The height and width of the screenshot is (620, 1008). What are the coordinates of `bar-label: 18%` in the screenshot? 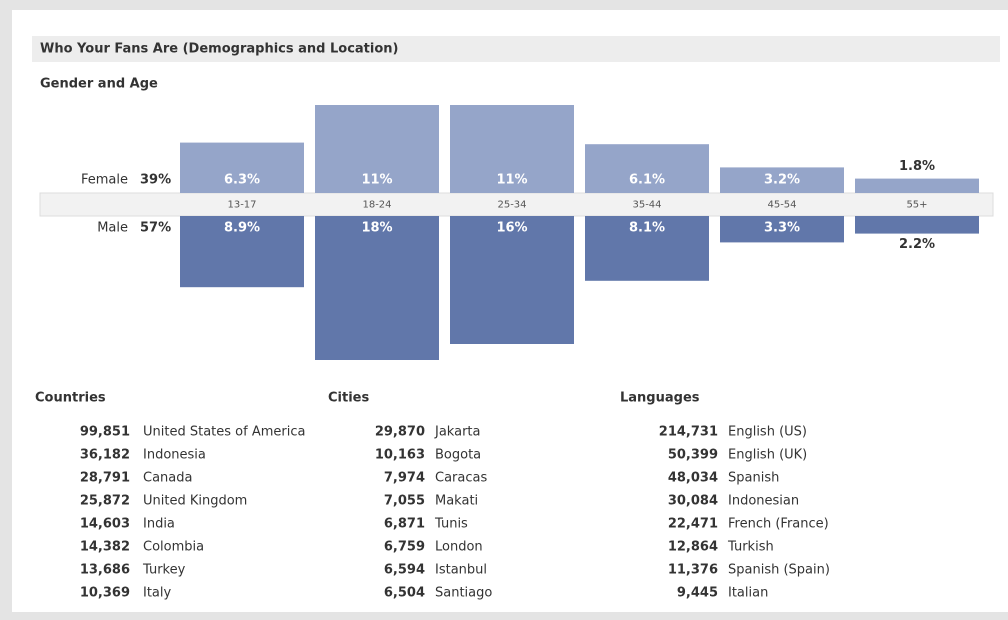 It's located at (376, 228).